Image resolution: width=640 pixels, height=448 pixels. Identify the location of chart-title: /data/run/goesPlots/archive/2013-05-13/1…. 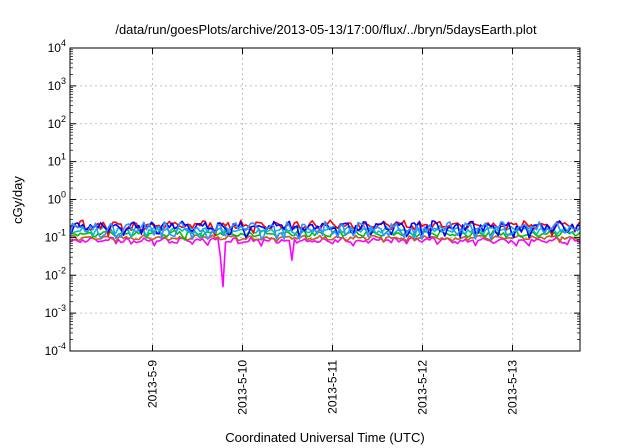
(326, 29).